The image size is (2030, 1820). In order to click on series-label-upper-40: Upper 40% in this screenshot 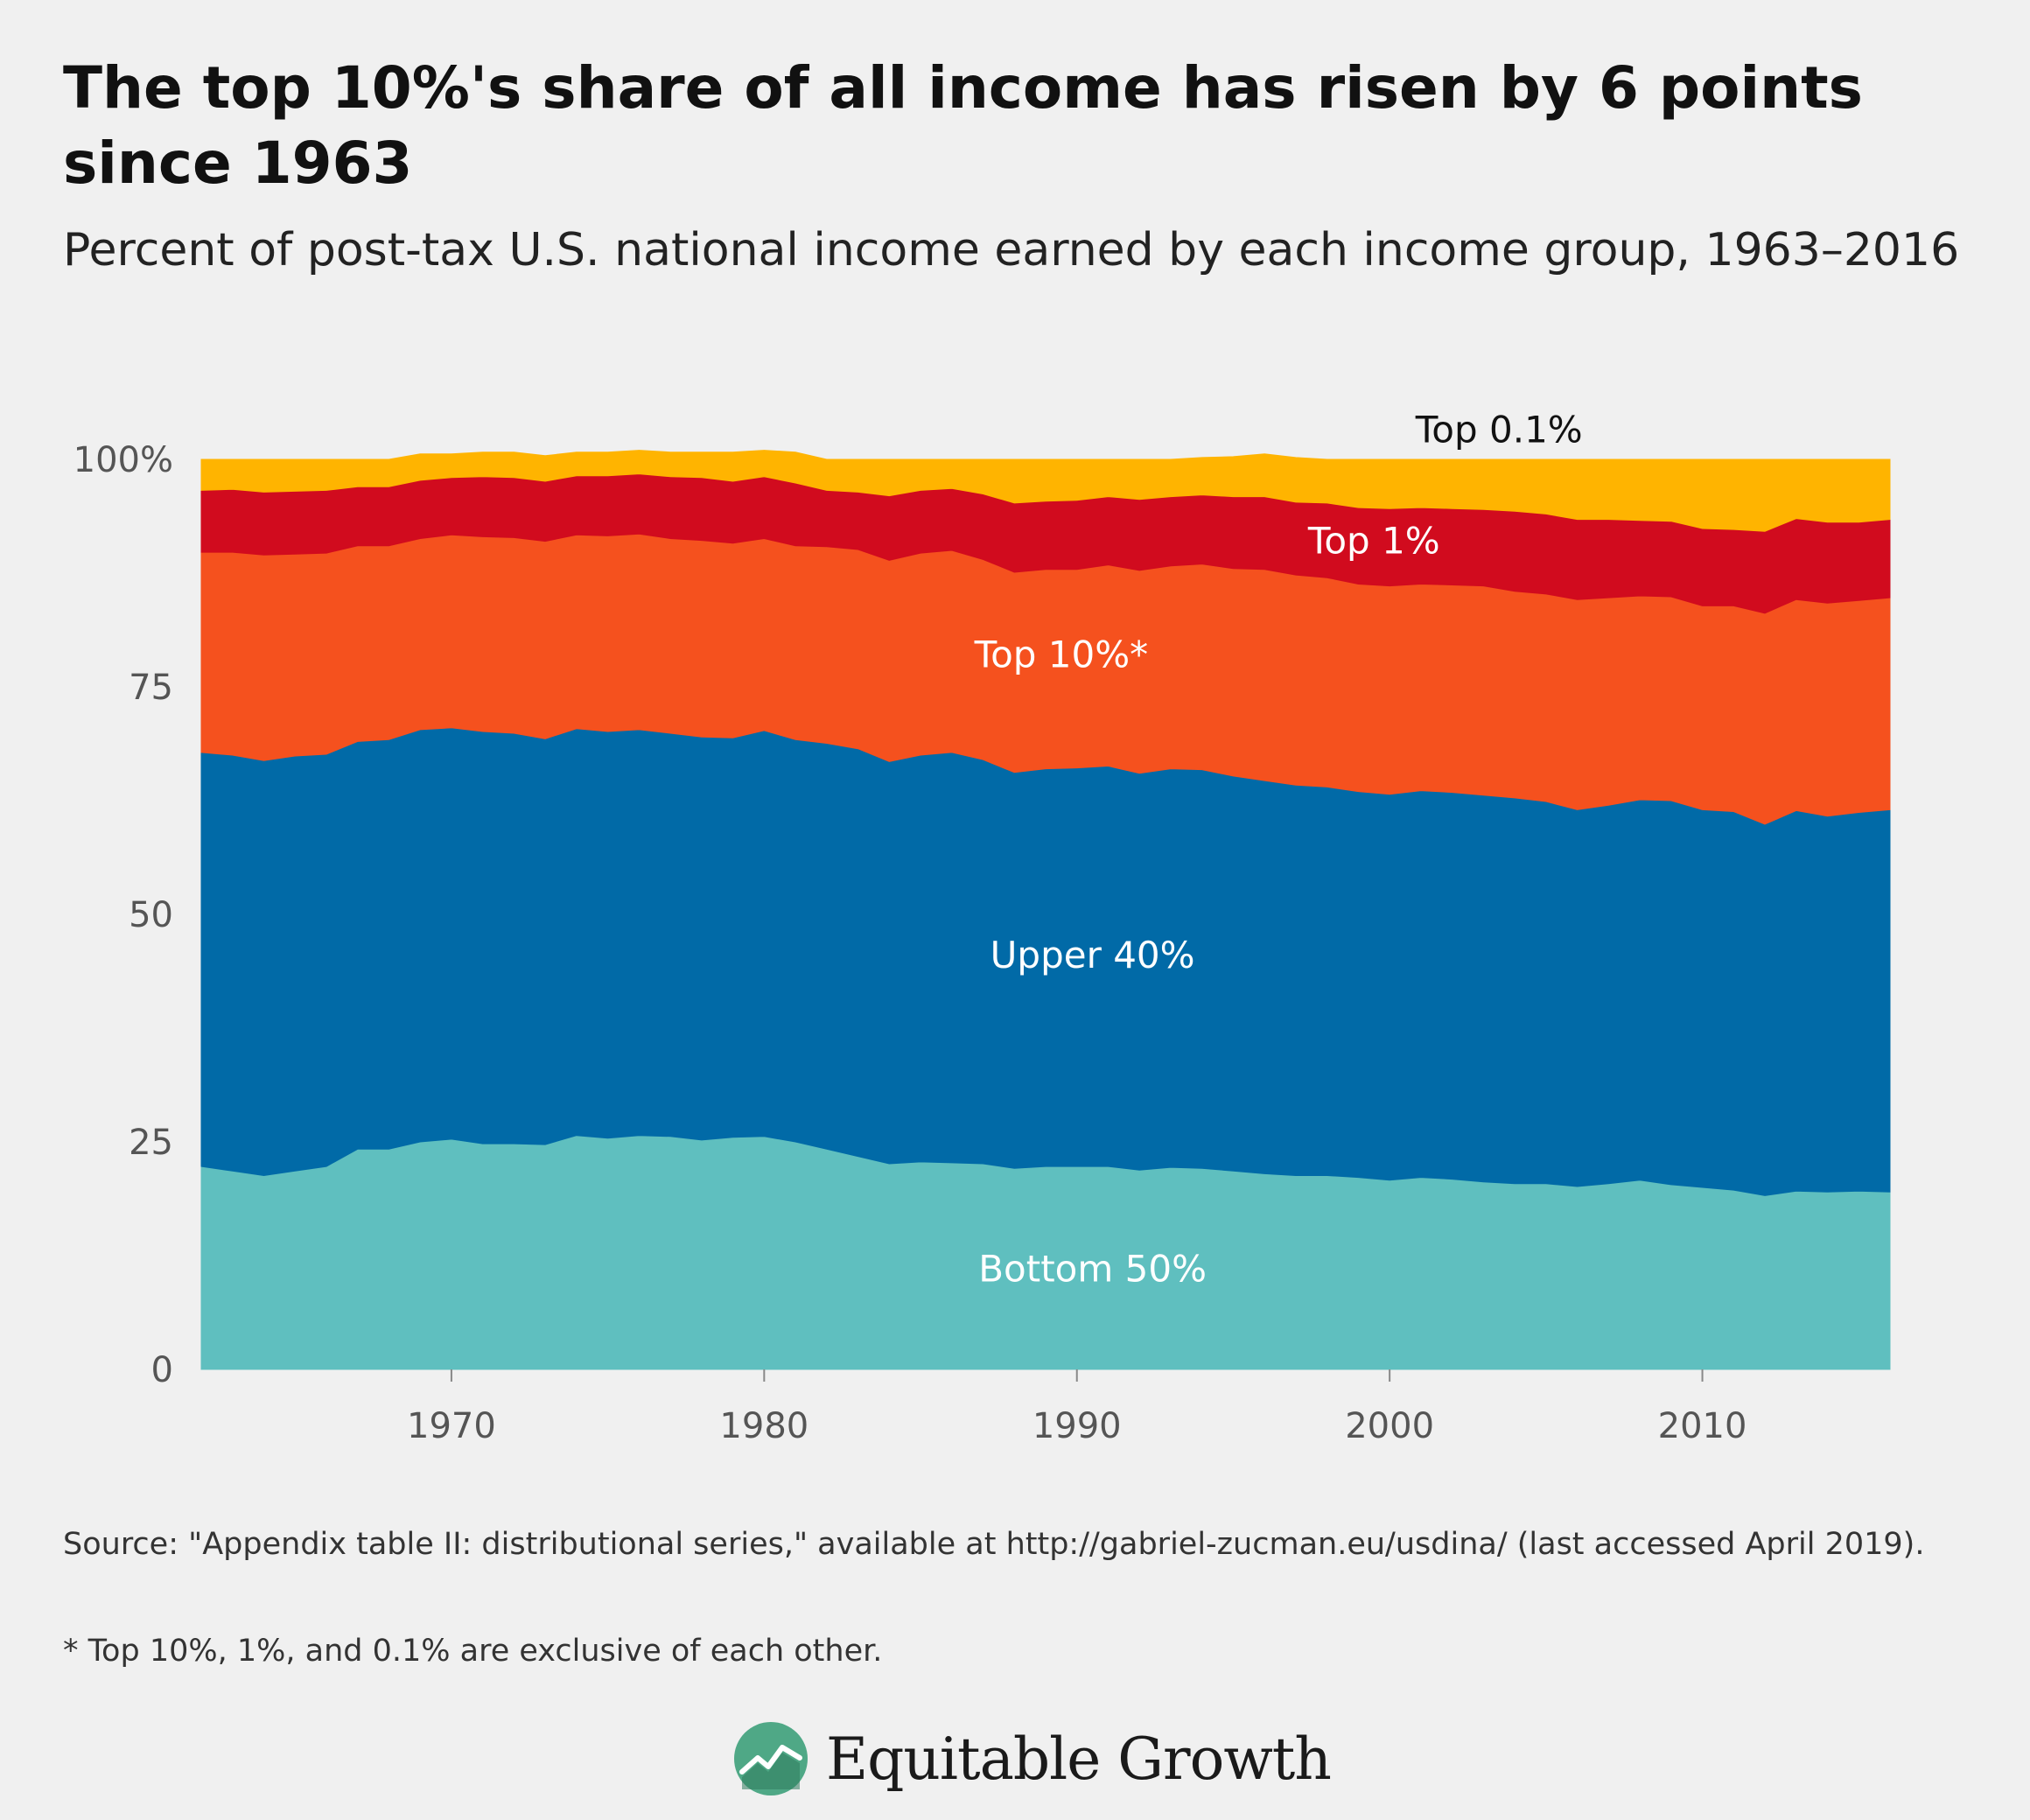, I will do `click(1092, 955)`.